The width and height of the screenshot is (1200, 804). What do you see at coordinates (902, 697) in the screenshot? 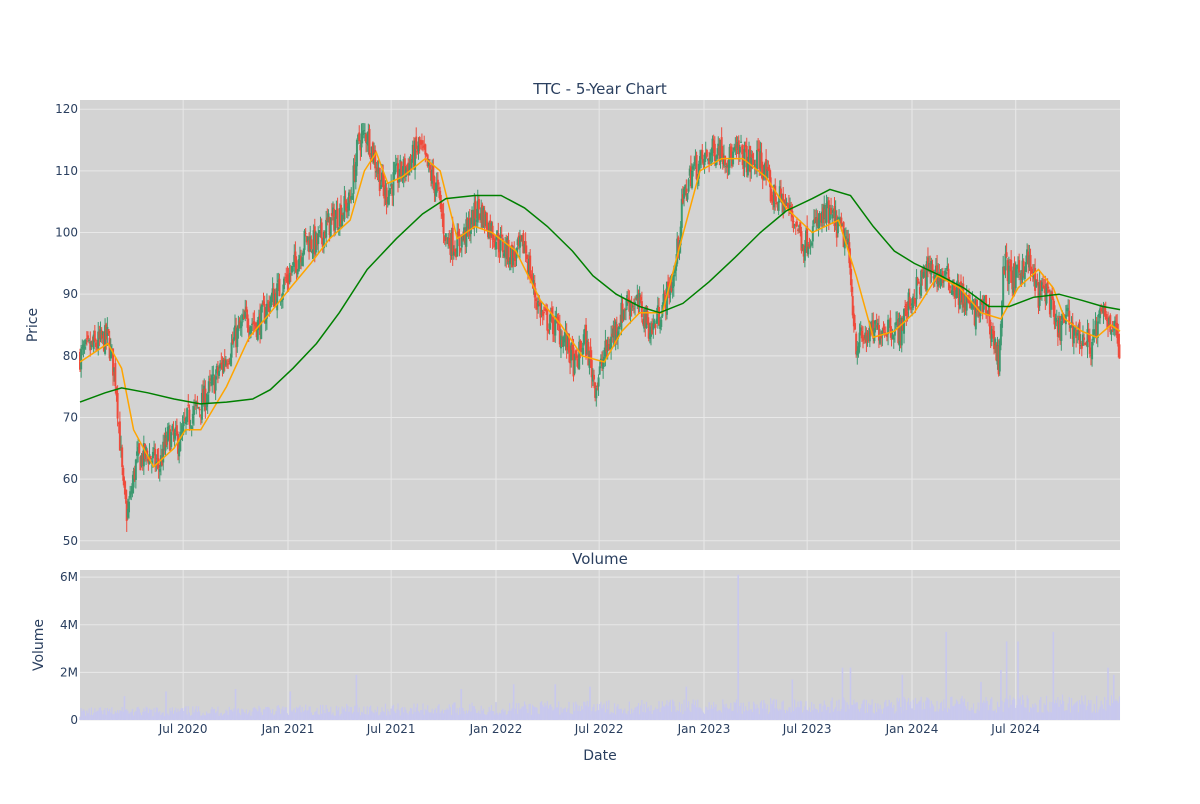
I see `volume-spike-bar` at bounding box center [902, 697].